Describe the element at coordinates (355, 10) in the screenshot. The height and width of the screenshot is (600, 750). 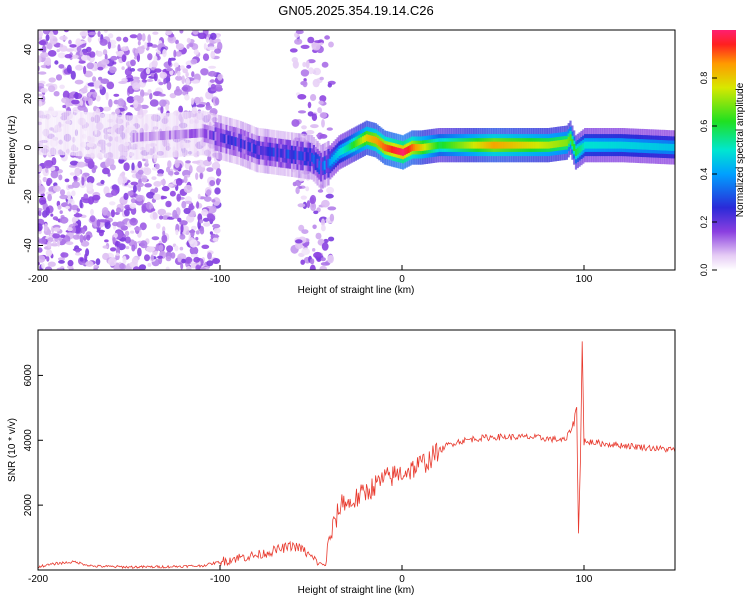
I see `figure-title: GN05.2025.354.19.14.C26` at that location.